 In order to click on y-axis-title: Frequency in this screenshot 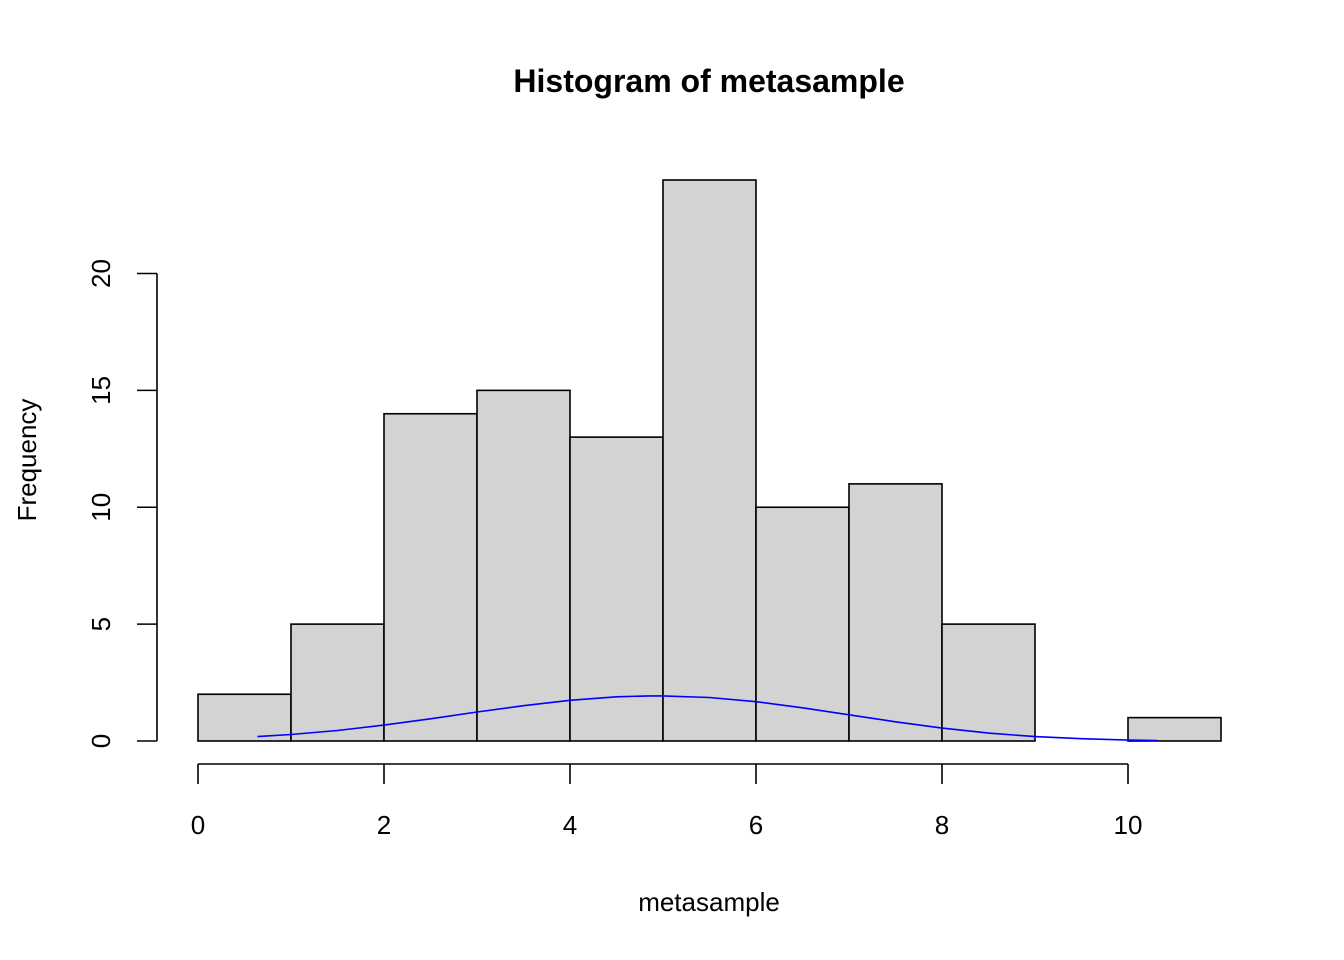, I will do `click(27, 460)`.